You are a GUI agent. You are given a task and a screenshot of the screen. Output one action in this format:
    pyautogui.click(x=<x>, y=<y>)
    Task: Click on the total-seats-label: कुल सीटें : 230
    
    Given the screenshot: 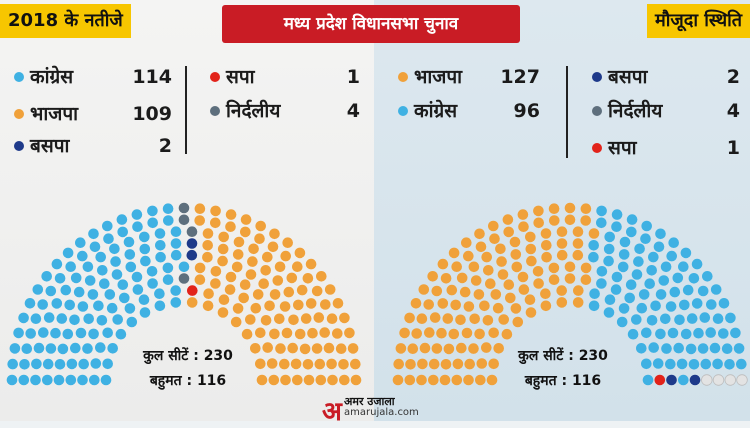 What is the action you would take?
    pyautogui.click(x=563, y=356)
    